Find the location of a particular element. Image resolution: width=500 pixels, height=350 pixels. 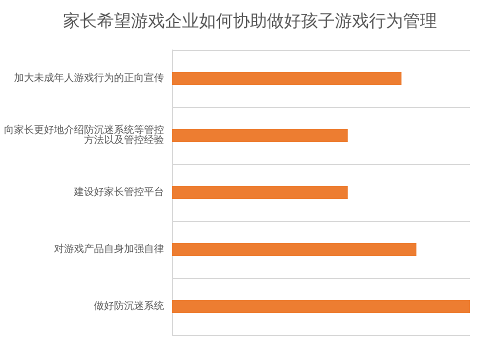

chart-title: 家长希望游戏企业如何协助做好孩子游戏行为管理 is located at coordinates (250, 22).